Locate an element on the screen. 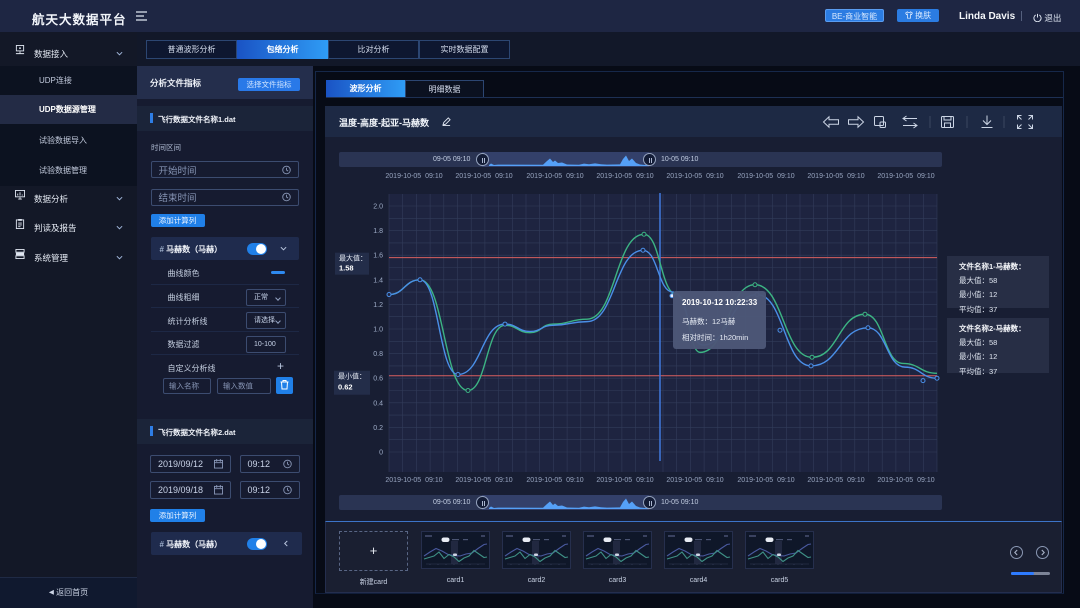 The width and height of the screenshot is (1080, 608). svg-text: 1.2 is located at coordinates (378, 305).